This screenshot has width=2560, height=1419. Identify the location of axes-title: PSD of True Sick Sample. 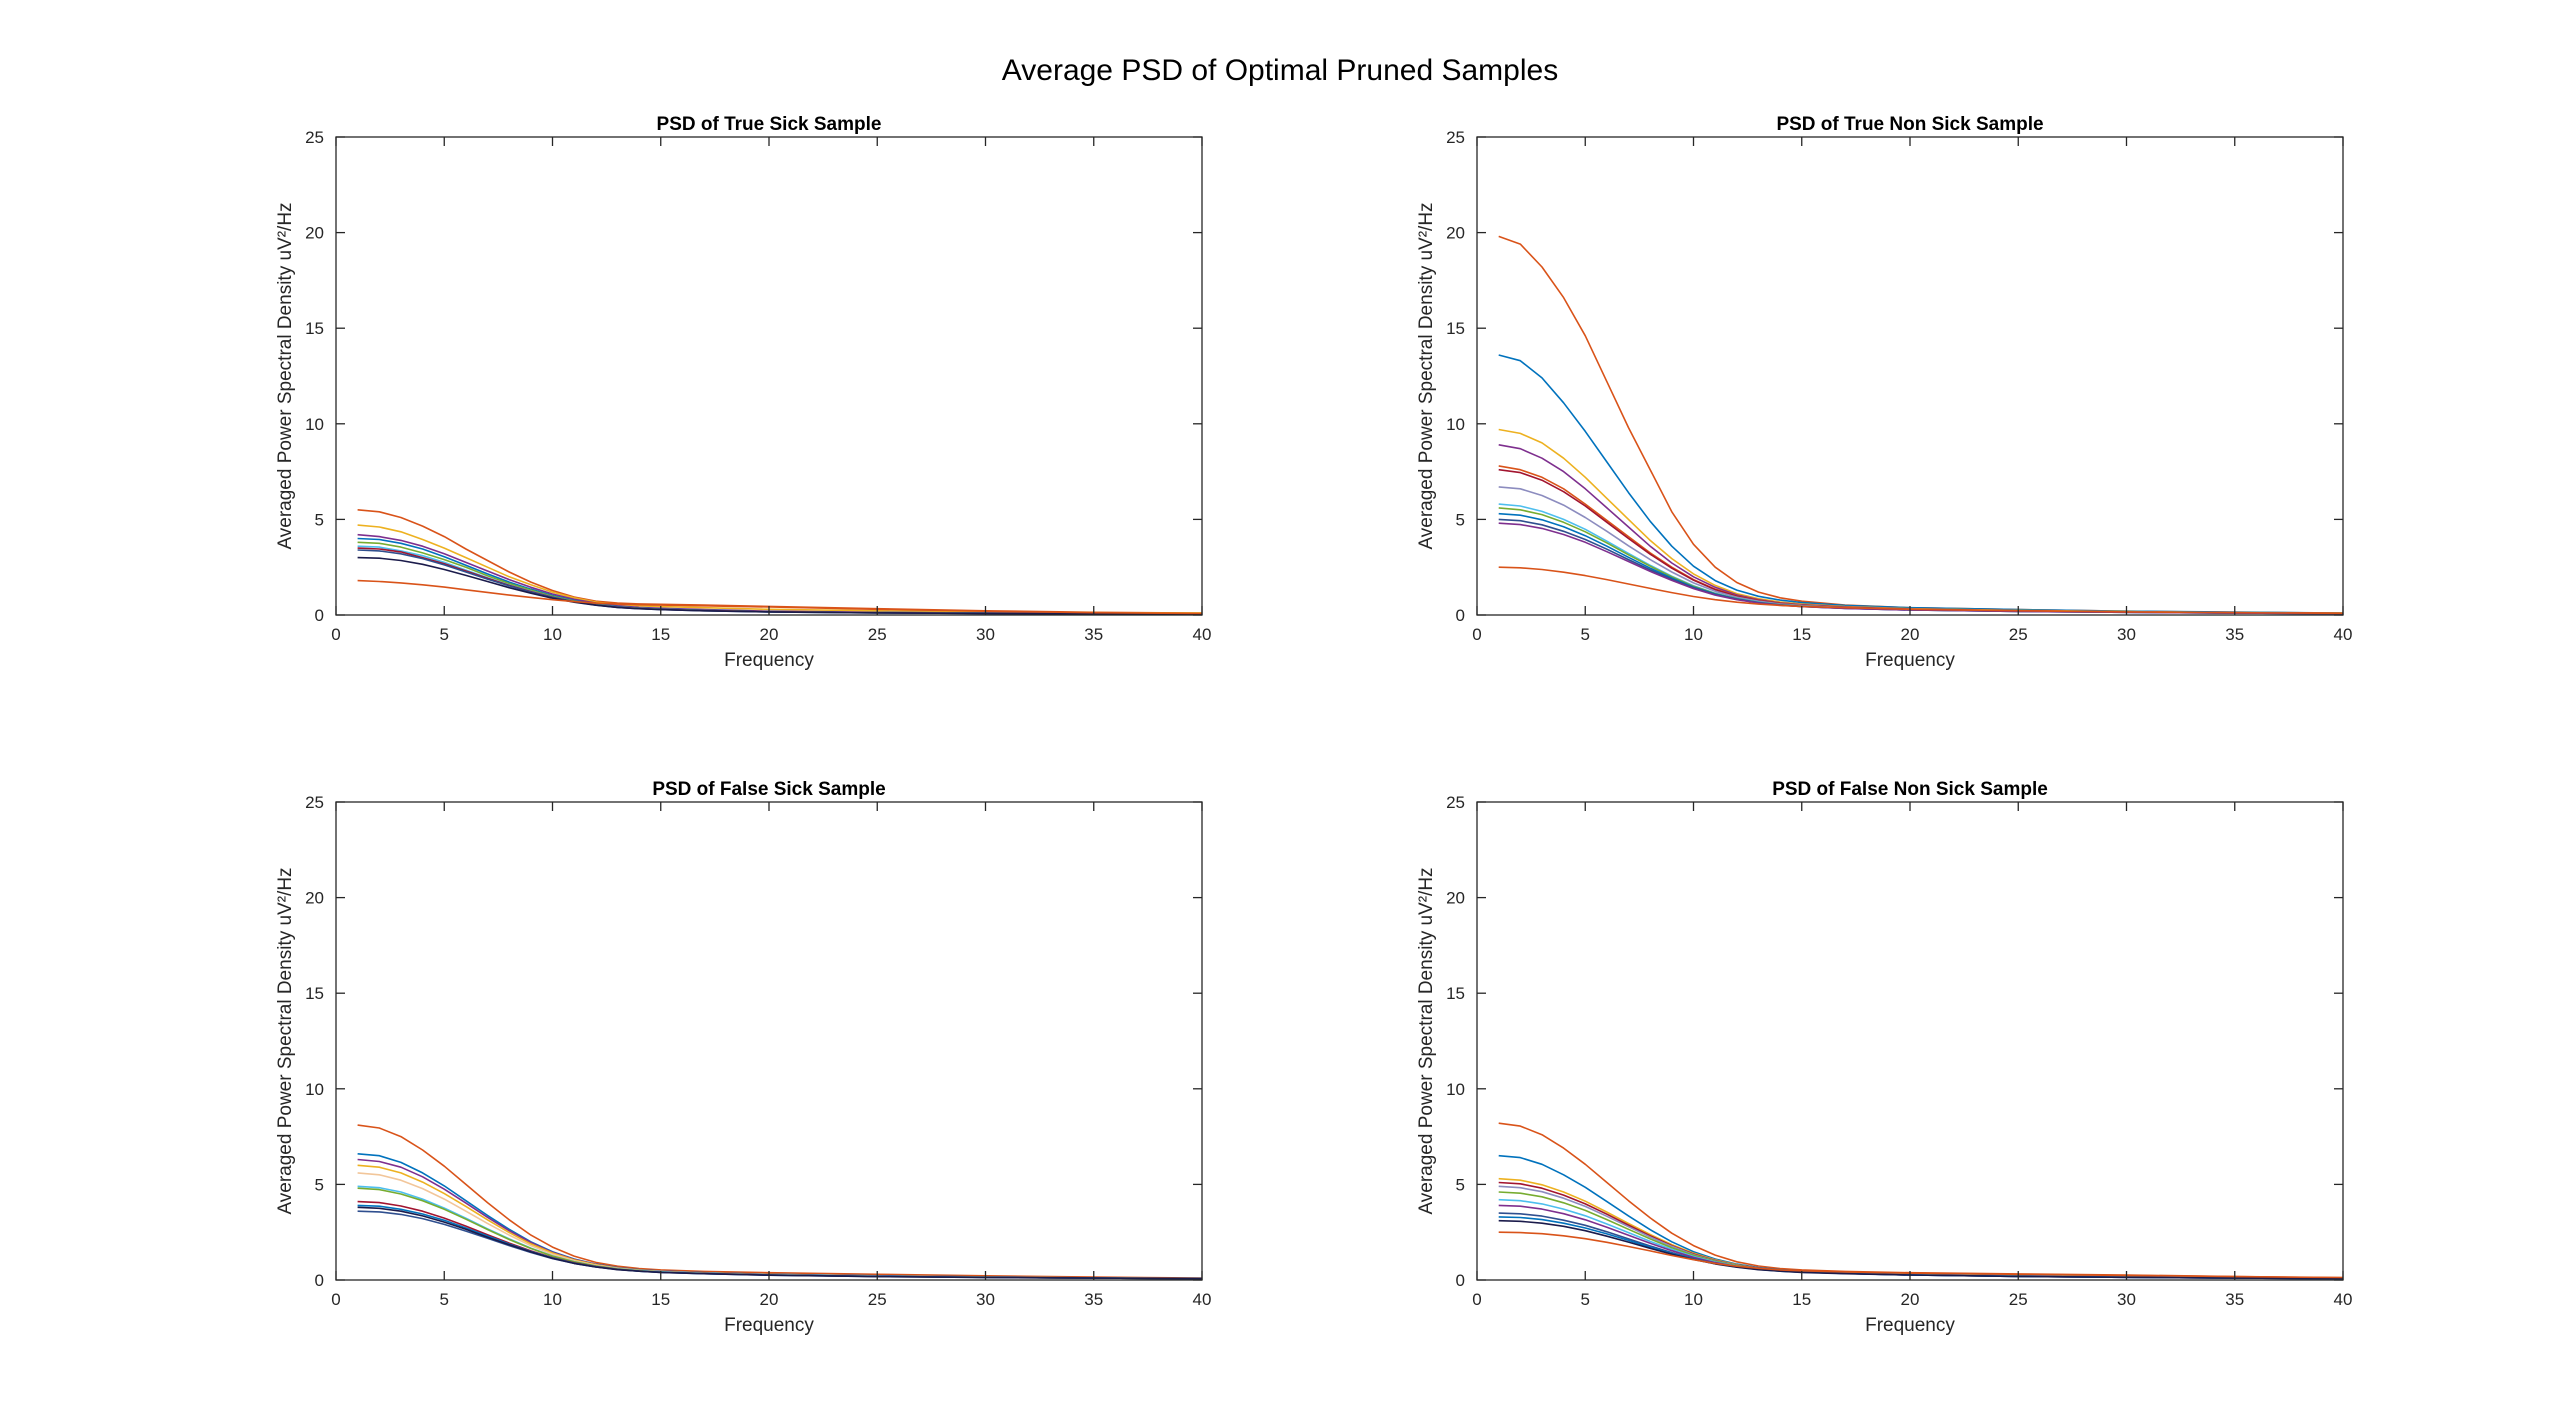
(769, 124).